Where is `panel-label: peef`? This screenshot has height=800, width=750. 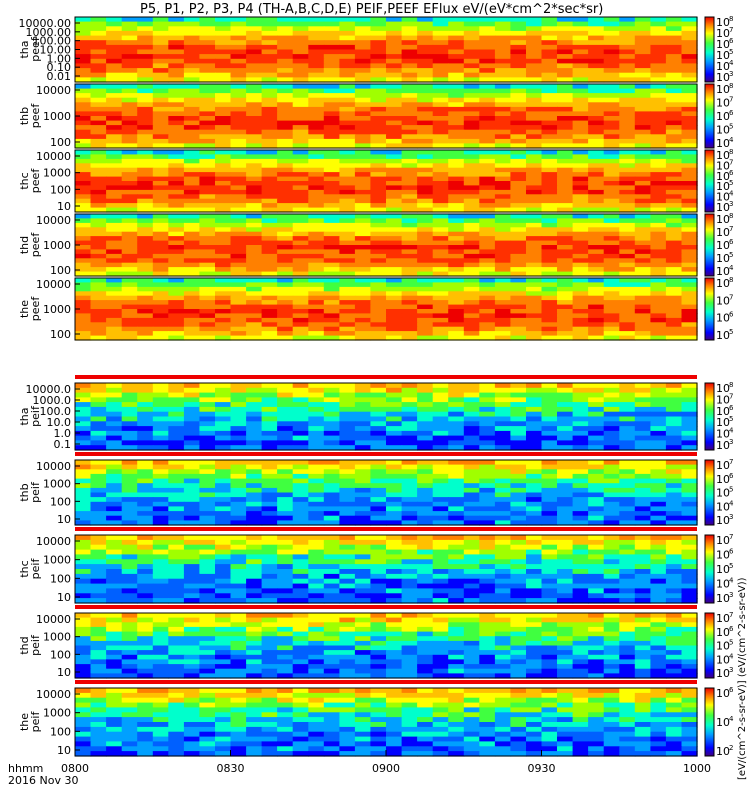
panel-label: peef is located at coordinates (35, 116).